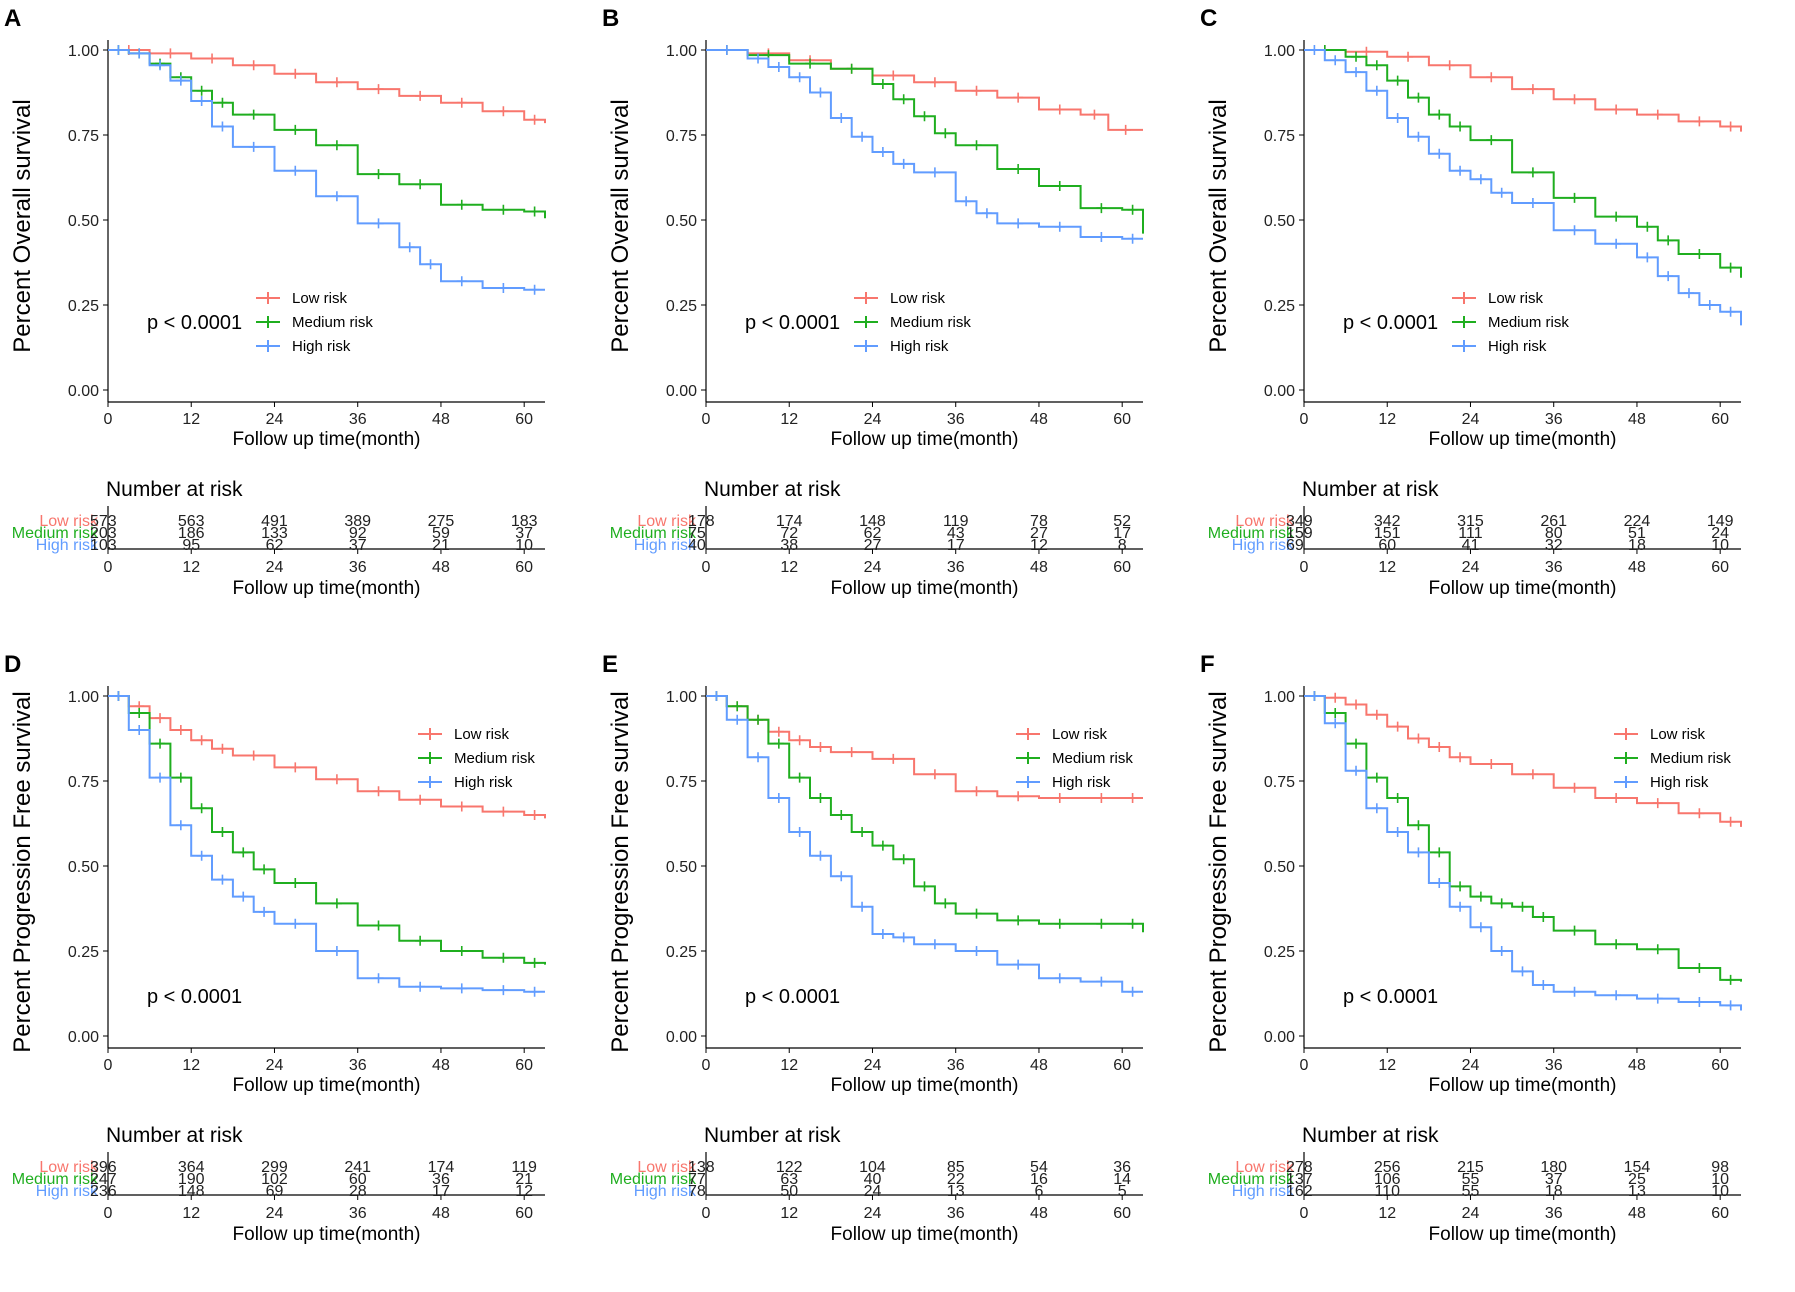 This screenshot has width=1795, height=1292. I want to click on p-value-text: p < 0.0001, so click(792, 323).